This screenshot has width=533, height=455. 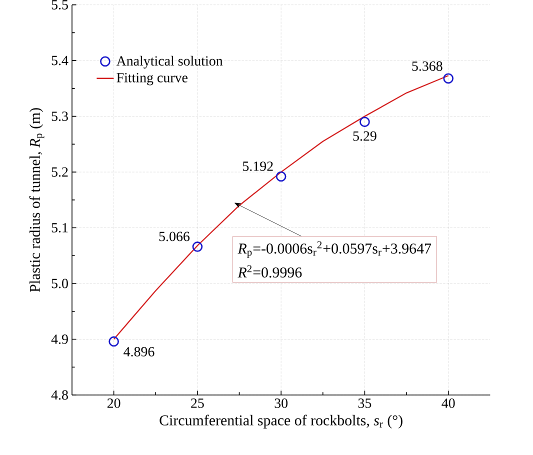 What do you see at coordinates (60, 172) in the screenshot?
I see `y-tick-label: 5.2` at bounding box center [60, 172].